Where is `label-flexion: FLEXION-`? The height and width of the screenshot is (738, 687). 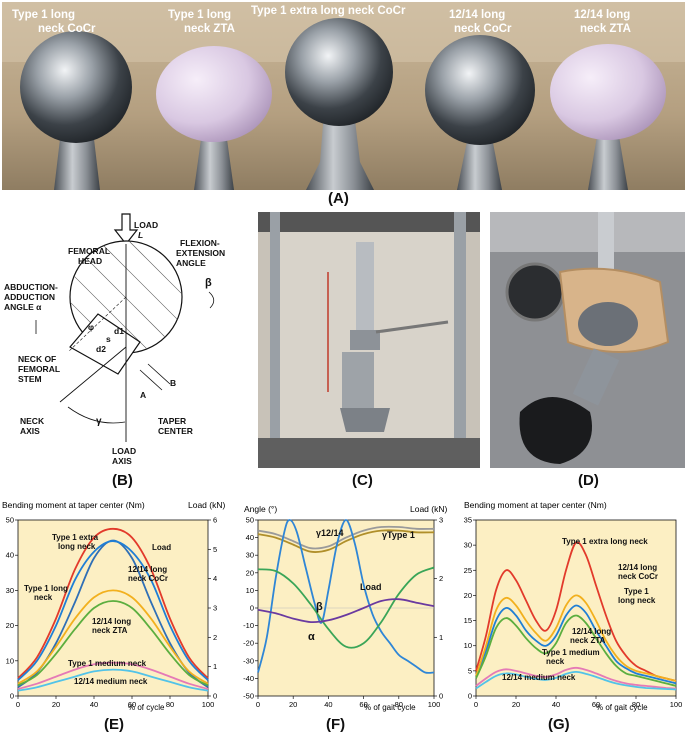 label-flexion: FLEXION- is located at coordinates (200, 243).